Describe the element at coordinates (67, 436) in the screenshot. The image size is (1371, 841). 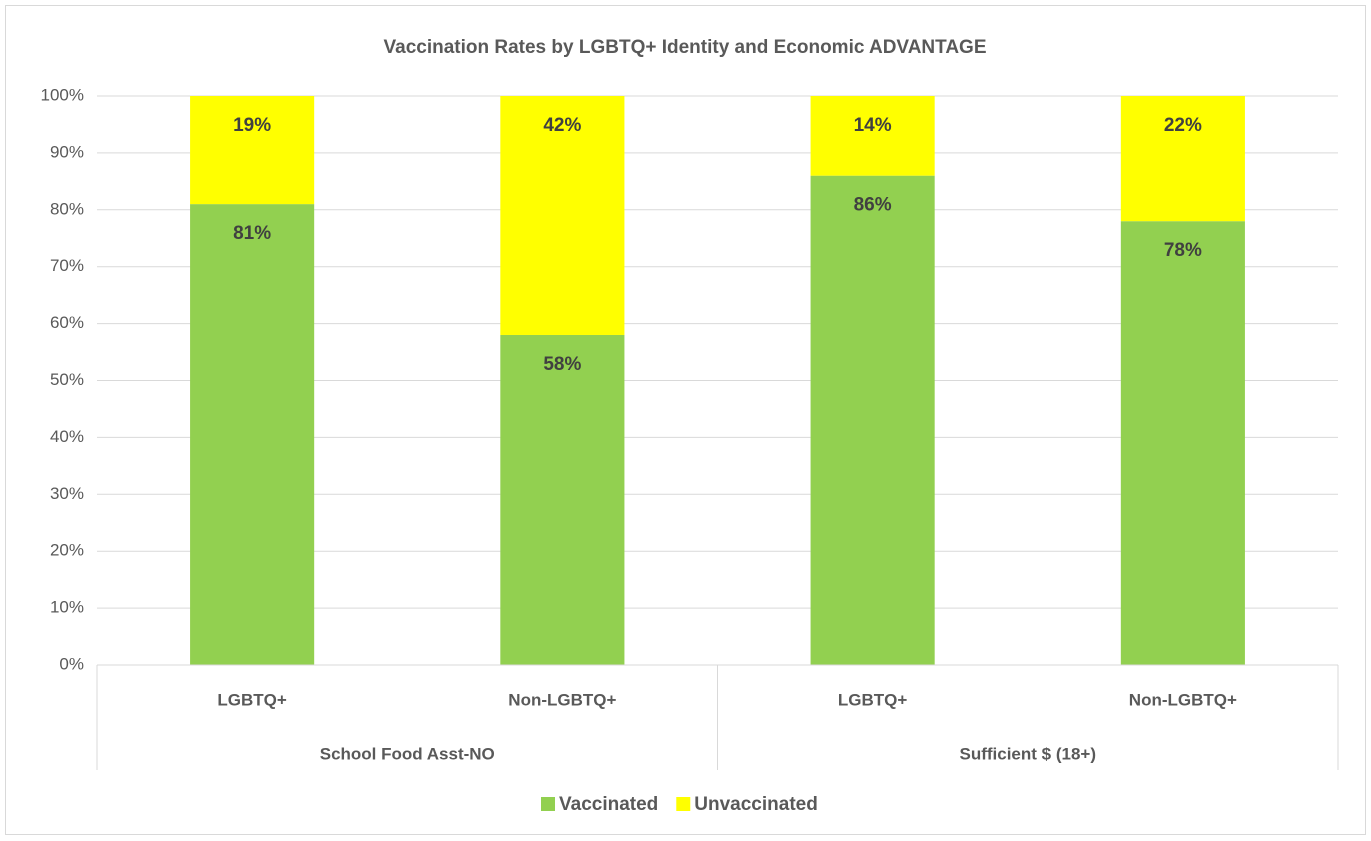
I see `y-tick-label: 40%` at that location.